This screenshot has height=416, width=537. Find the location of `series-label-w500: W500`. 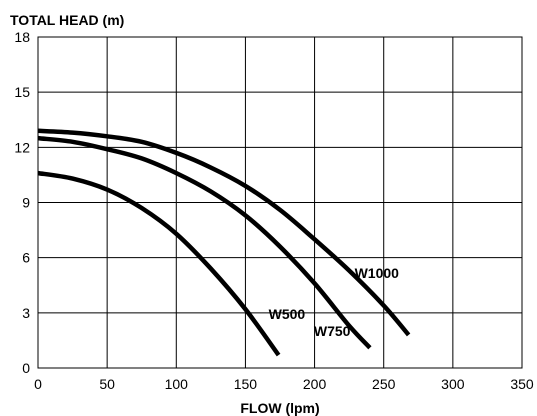

series-label-w500: W500 is located at coordinates (287, 314).